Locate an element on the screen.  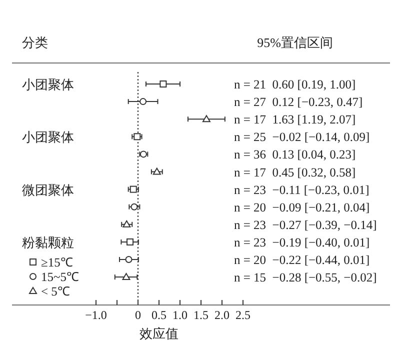
annotation: n = 15 −0.28 [−0.55, −0.02] is located at coordinates (305, 277).